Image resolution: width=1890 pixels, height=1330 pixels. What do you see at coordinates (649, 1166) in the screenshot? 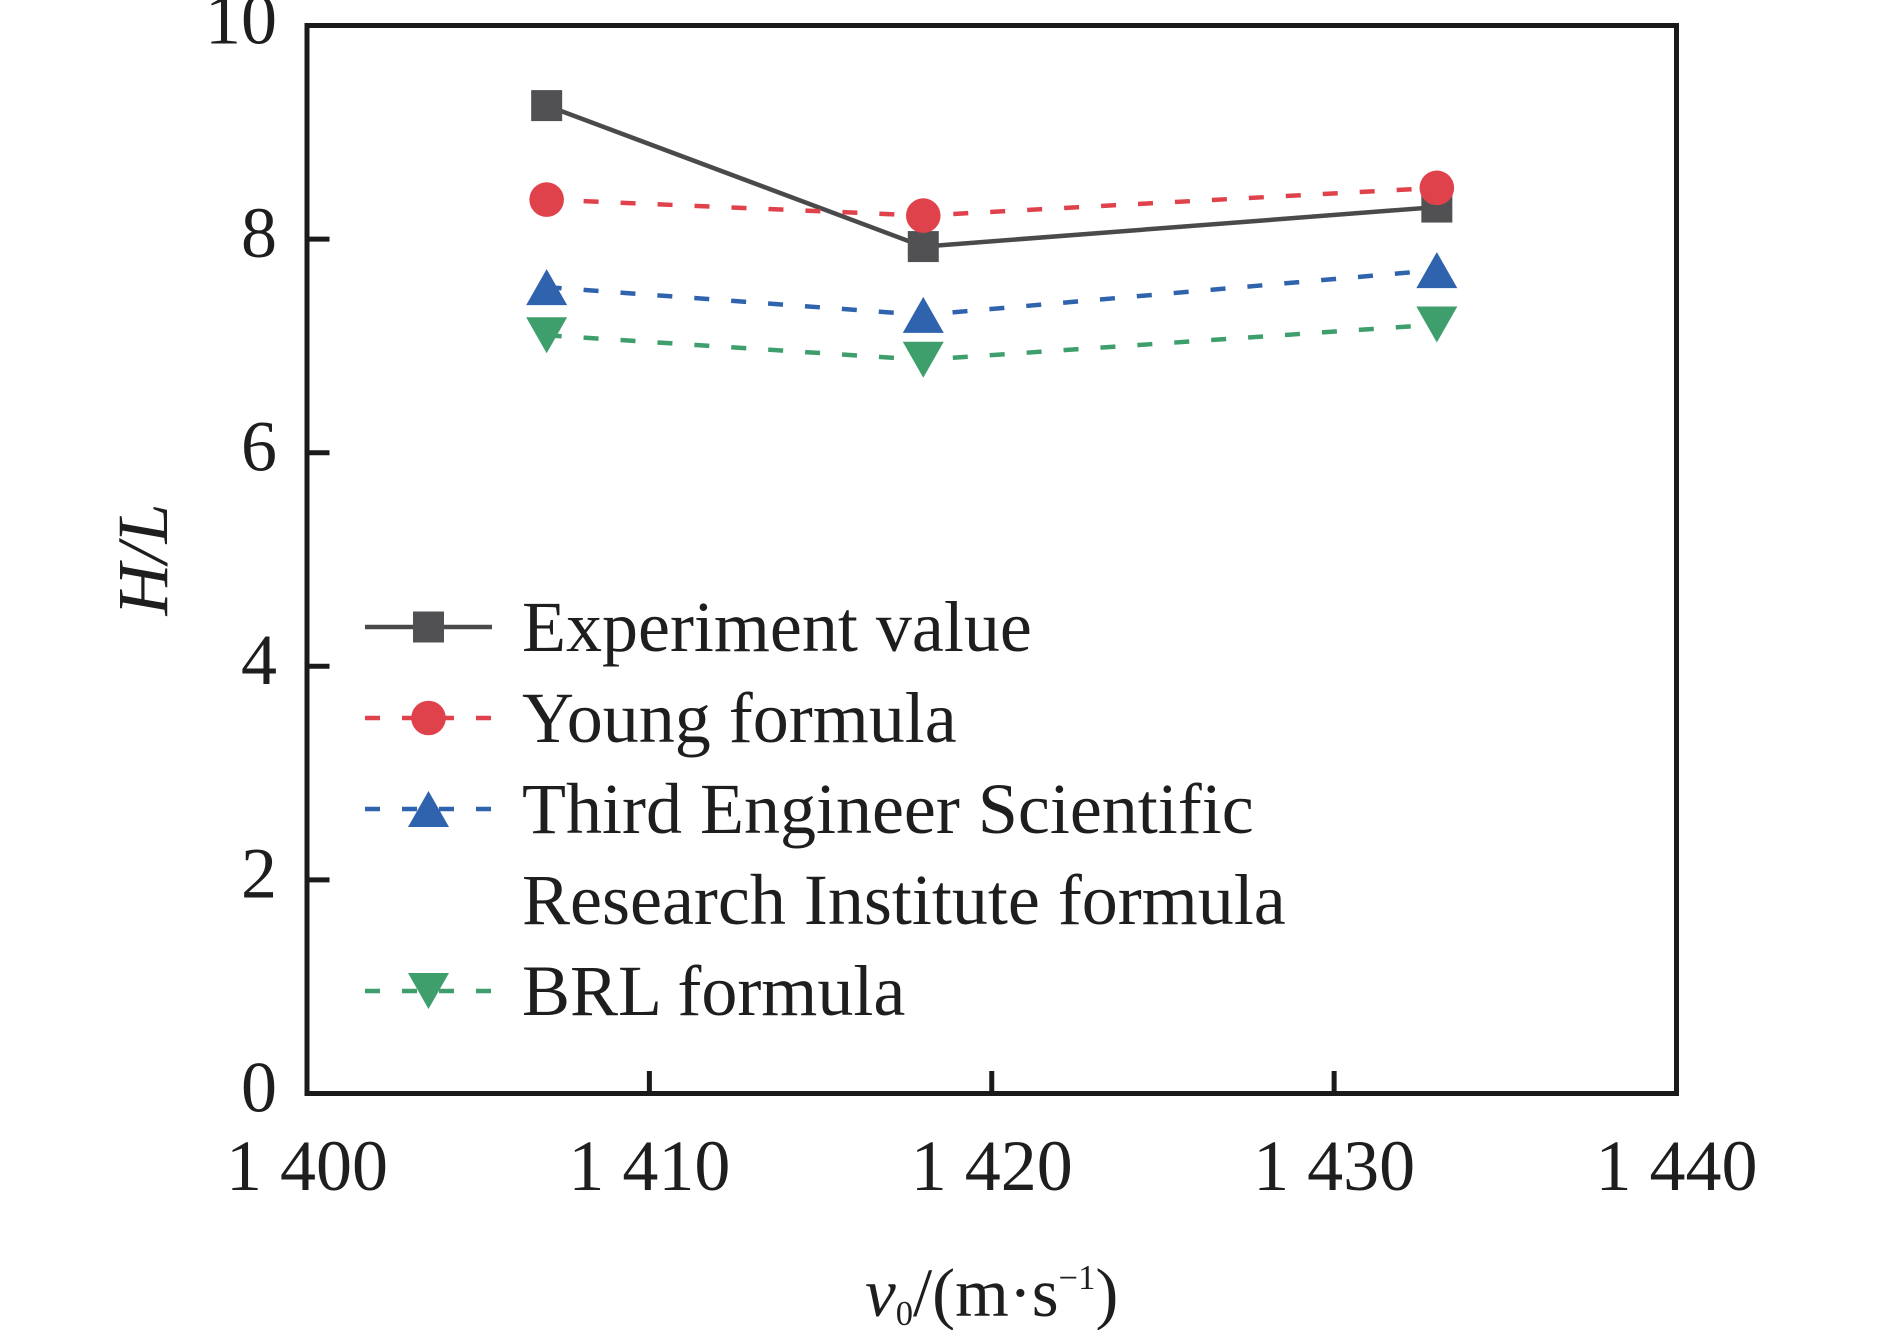
I see `x-tick-label: 1 410` at bounding box center [649, 1166].